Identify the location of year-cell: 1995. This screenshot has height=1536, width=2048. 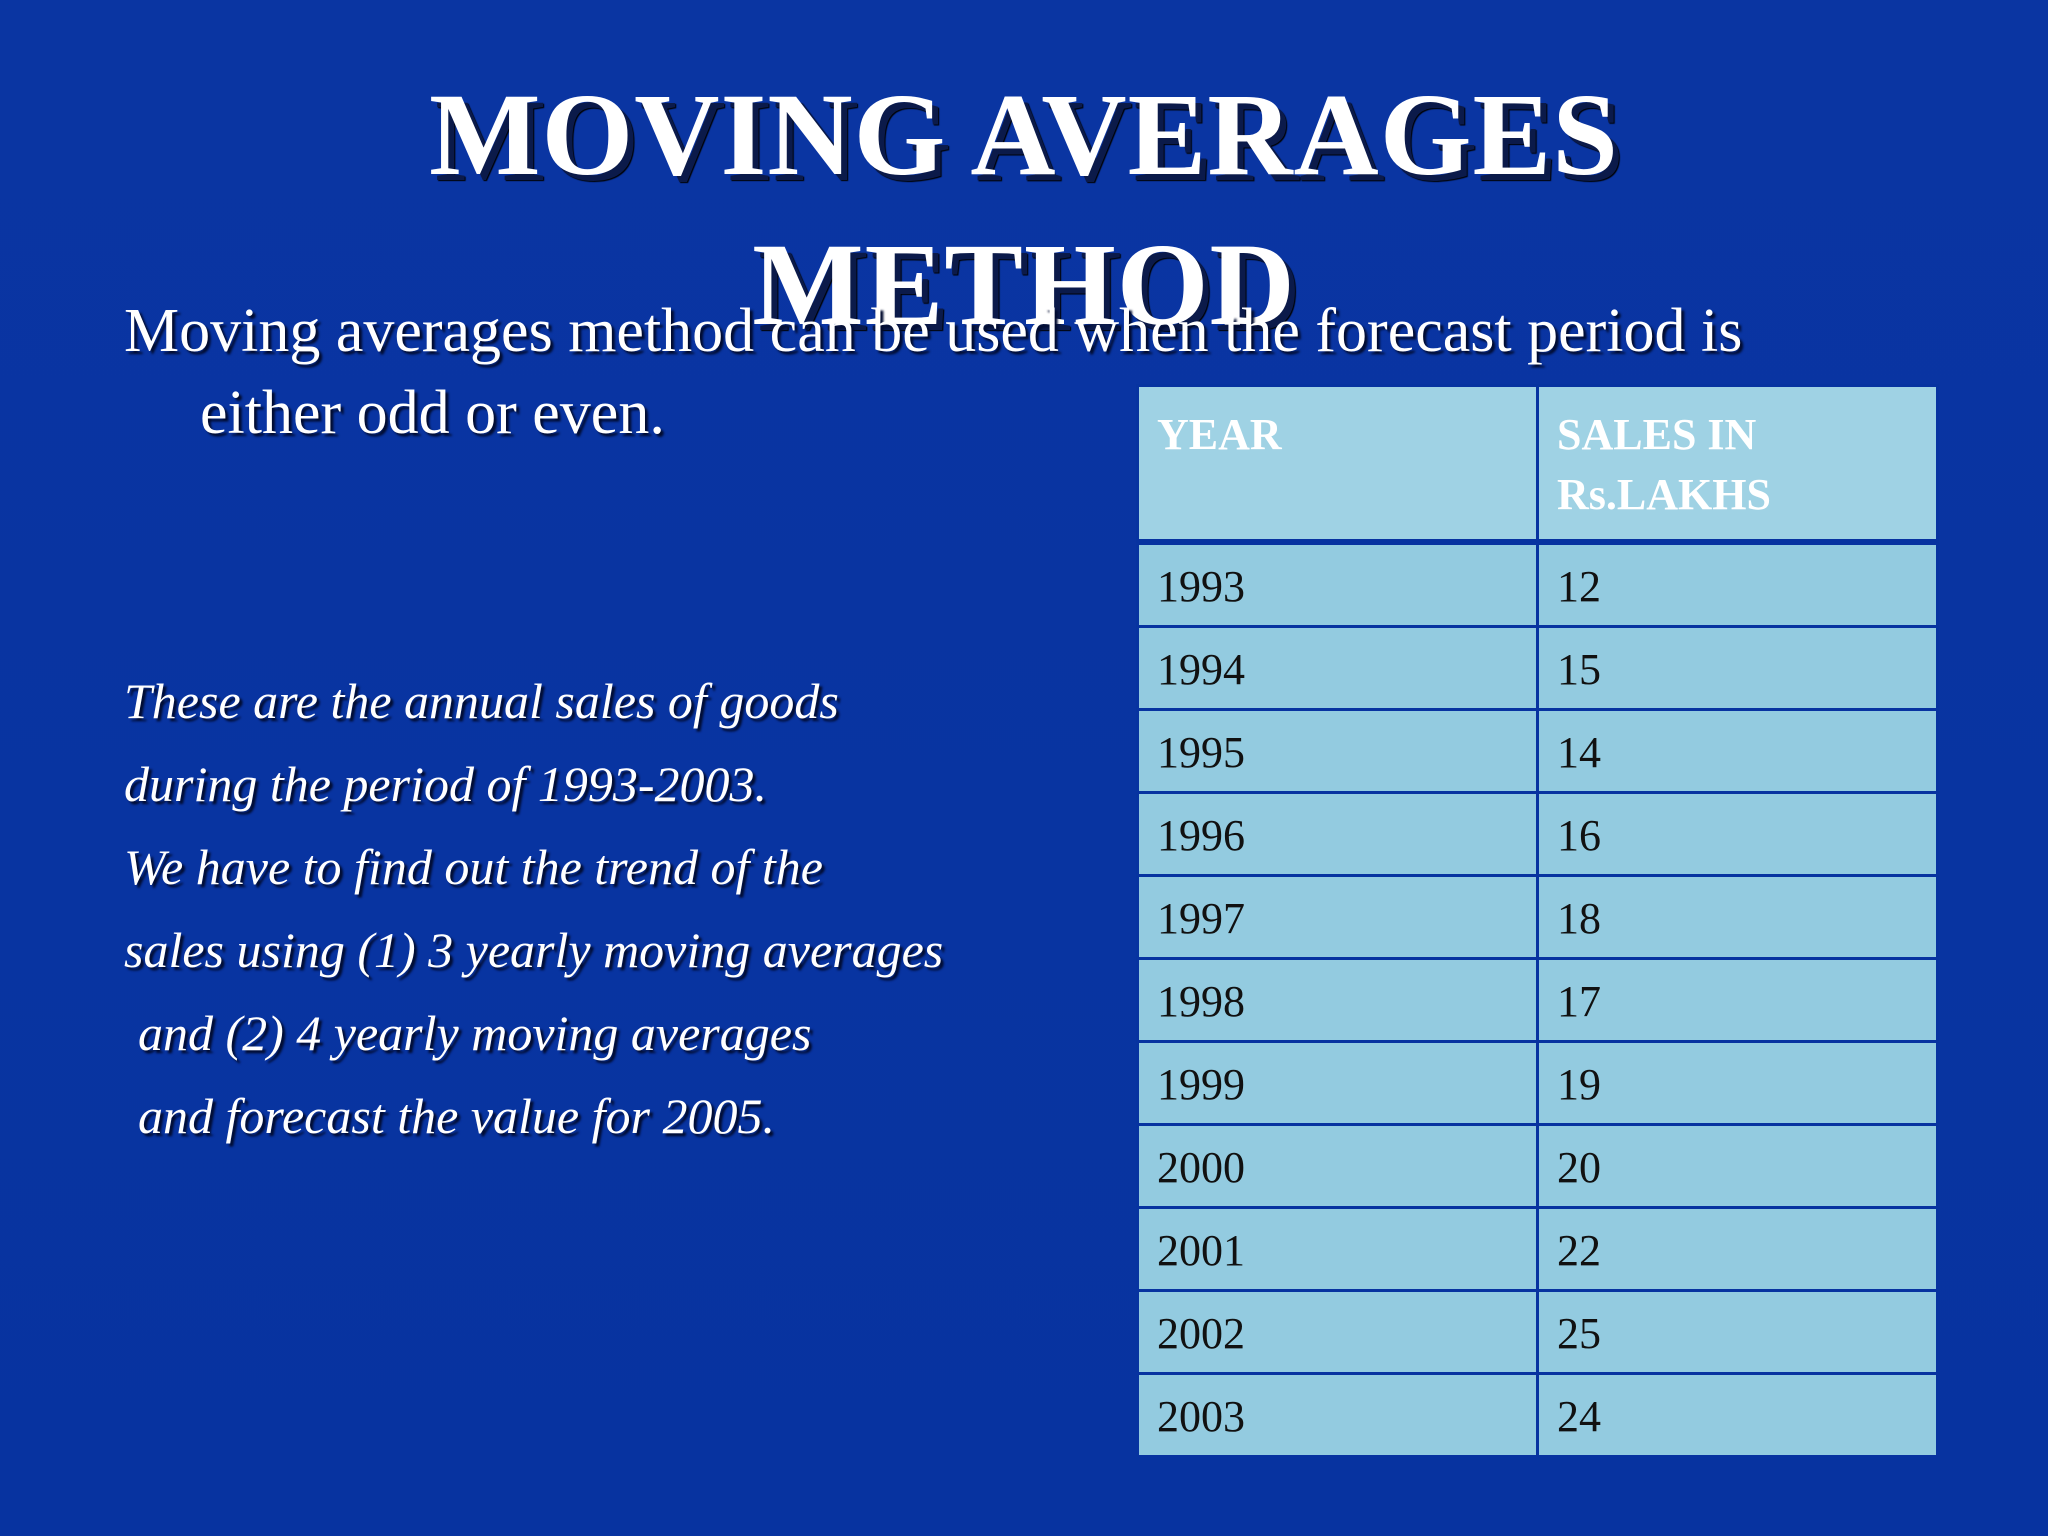
(1337, 751).